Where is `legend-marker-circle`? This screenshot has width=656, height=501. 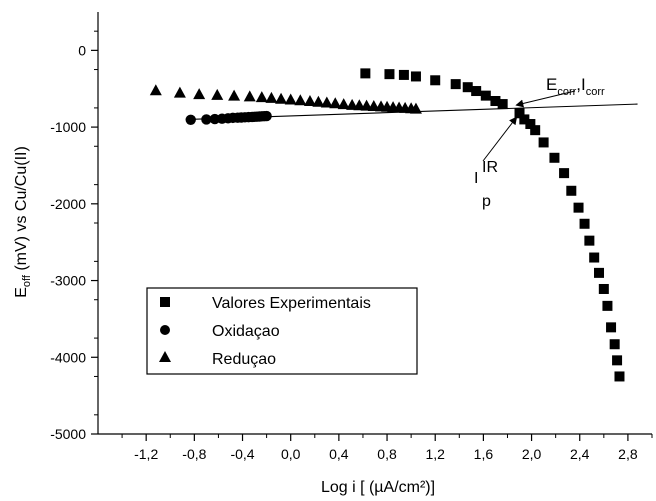
legend-marker-circle is located at coordinates (165, 330).